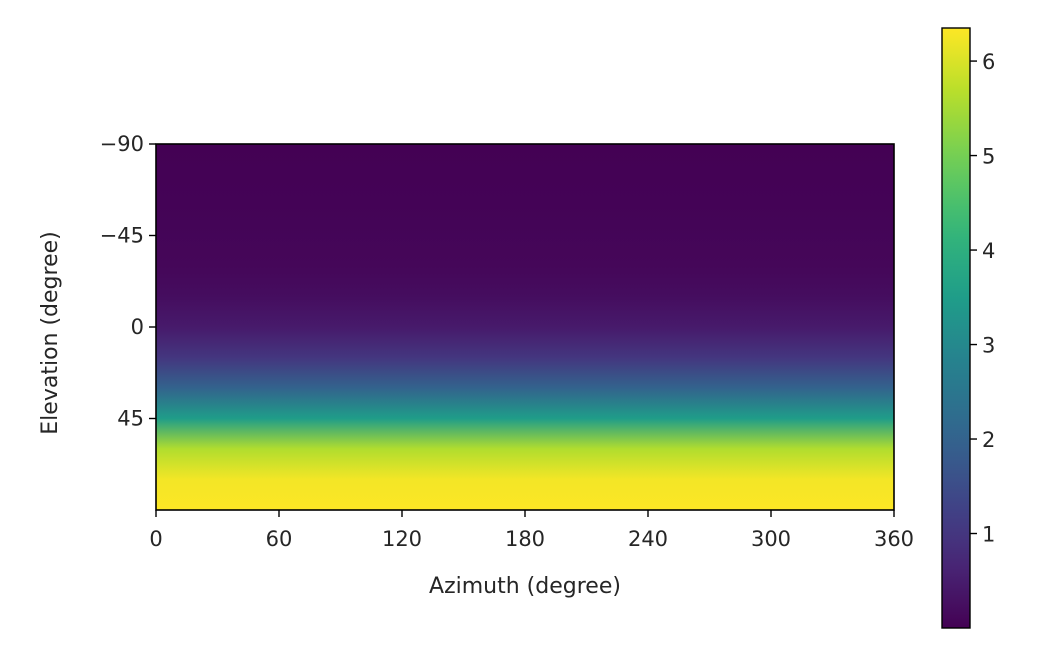  What do you see at coordinates (122, 144) in the screenshot?
I see `y-tick-label: −90` at bounding box center [122, 144].